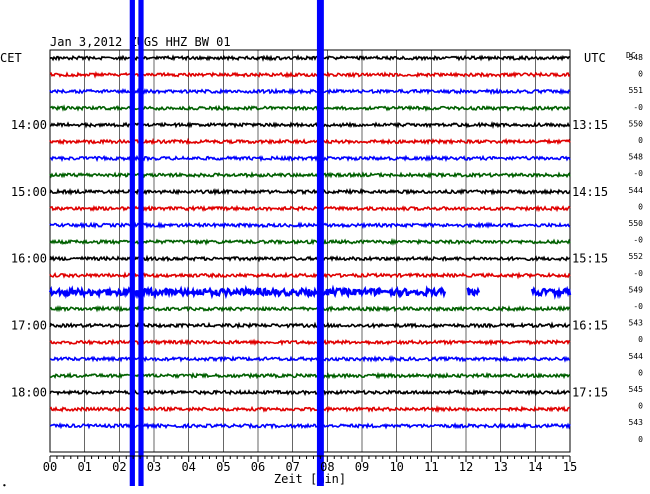 This screenshot has width=650, height=494. I want to click on right-time-label: 16:15, so click(590, 326).